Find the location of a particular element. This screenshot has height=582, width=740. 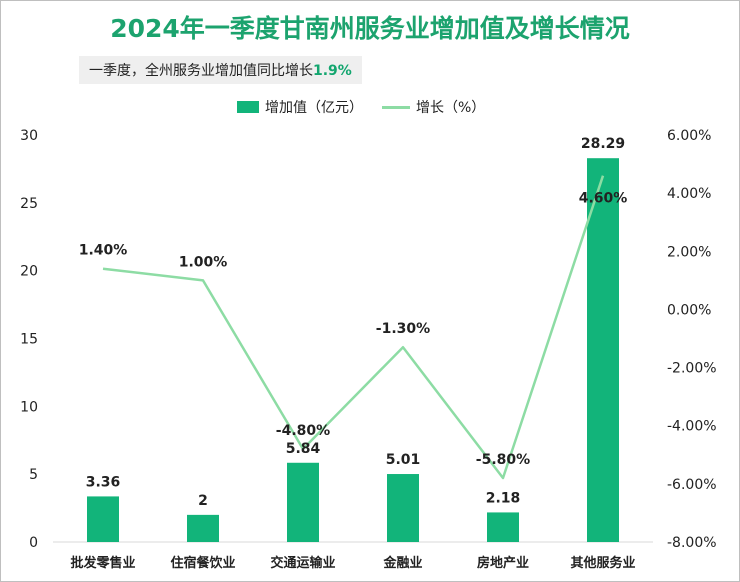

x-tick-label: 金融业 is located at coordinates (402, 563).